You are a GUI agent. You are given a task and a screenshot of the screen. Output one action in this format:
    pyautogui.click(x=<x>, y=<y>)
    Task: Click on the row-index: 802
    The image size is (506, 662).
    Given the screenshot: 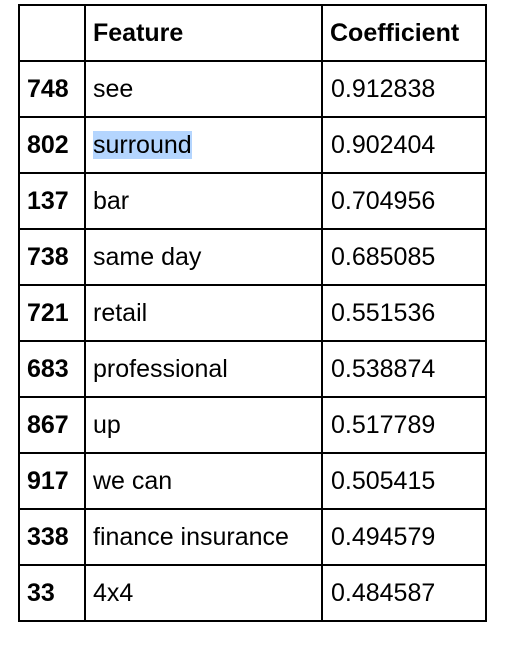 What is the action you would take?
    pyautogui.click(x=52, y=145)
    